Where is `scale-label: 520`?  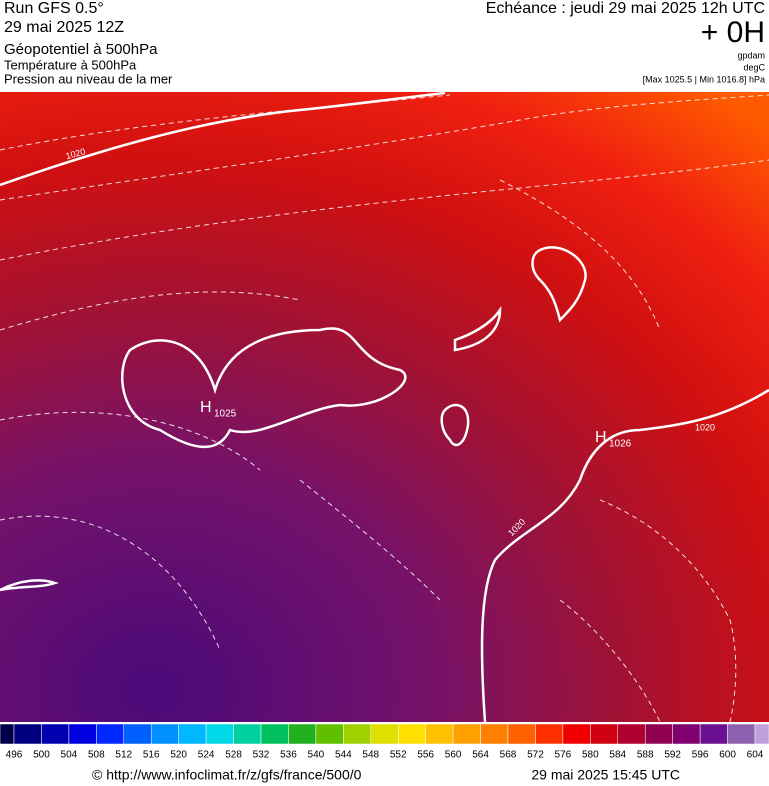 scale-label: 520 is located at coordinates (178, 755).